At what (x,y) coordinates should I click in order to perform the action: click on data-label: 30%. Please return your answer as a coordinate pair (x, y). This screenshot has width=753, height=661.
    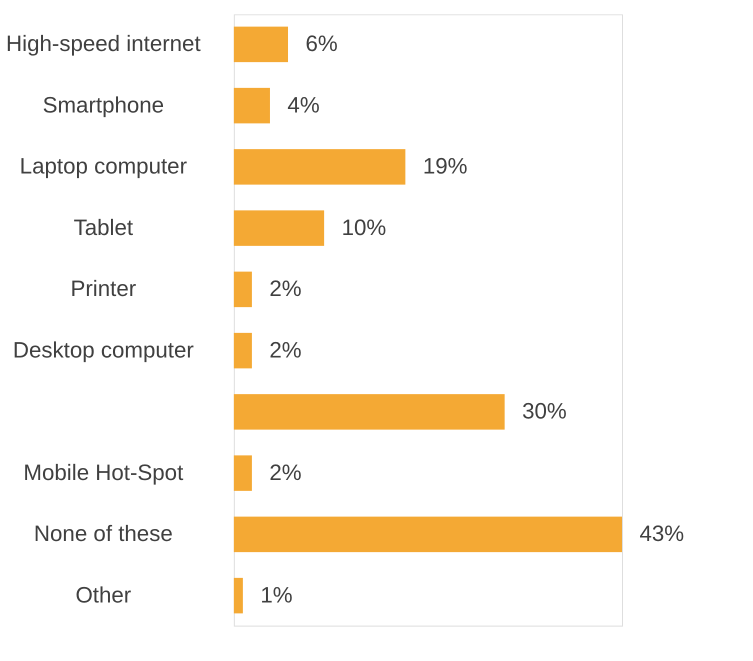
    Looking at the image, I should click on (544, 411).